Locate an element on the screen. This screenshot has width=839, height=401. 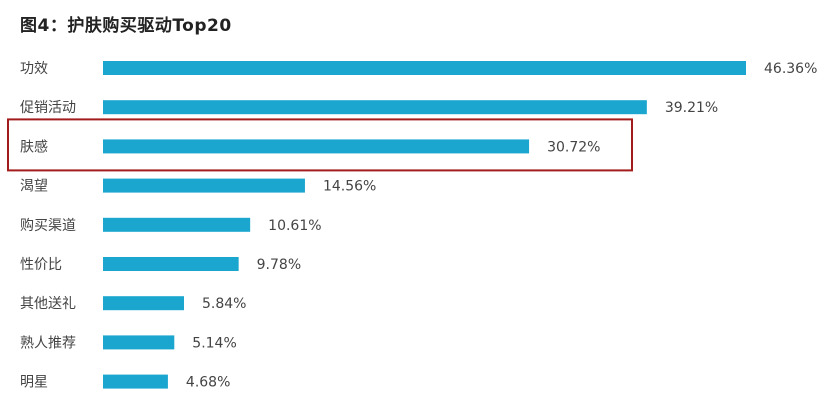
value-label: 4.68% is located at coordinates (208, 383).